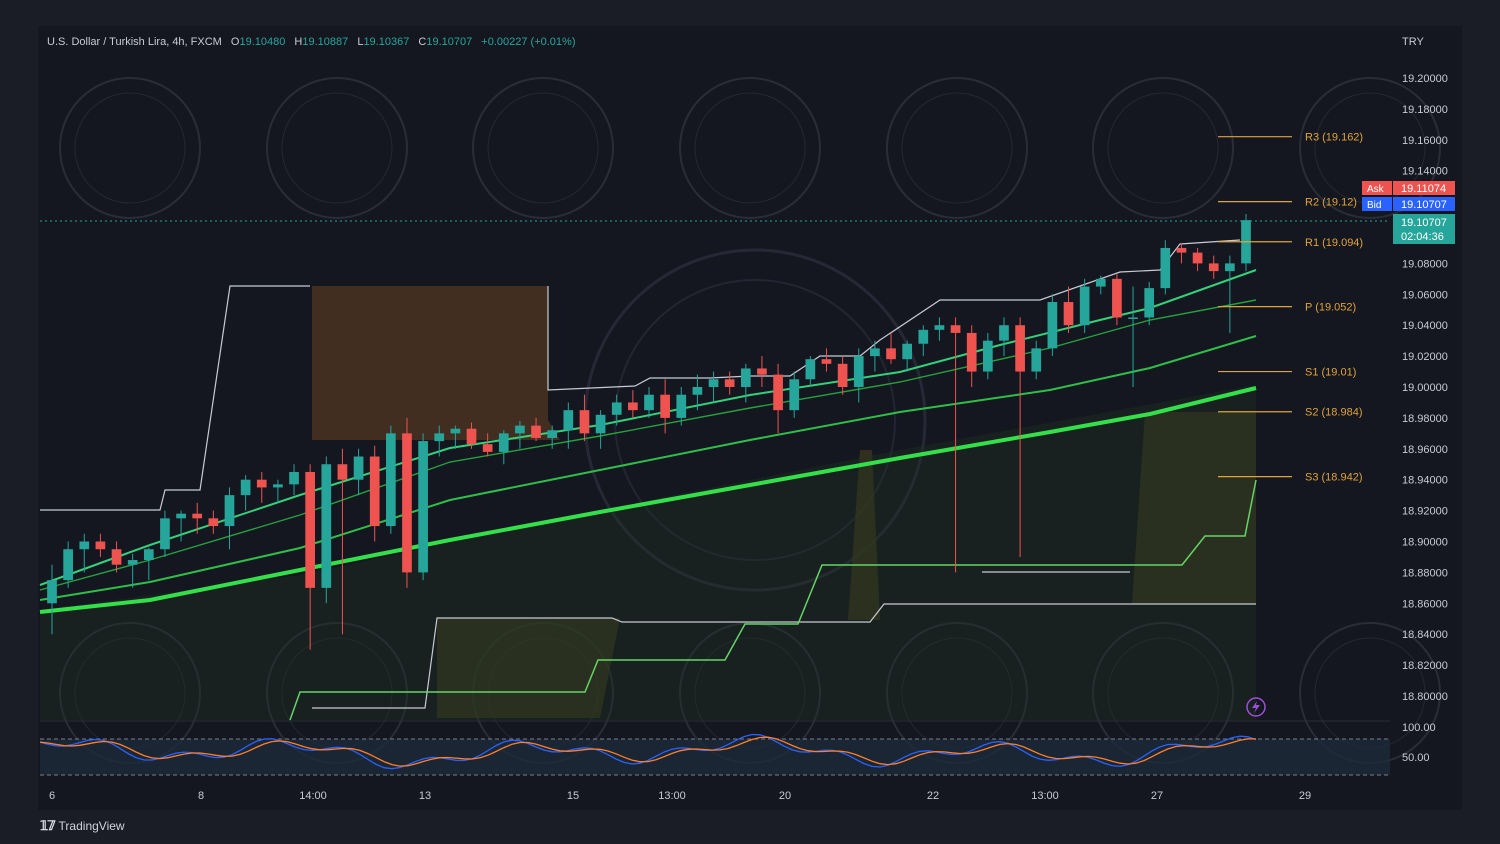 Image resolution: width=1500 pixels, height=844 pixels. I want to click on tradingview-logo: 𝟙𝟟 TradingView, so click(82, 826).